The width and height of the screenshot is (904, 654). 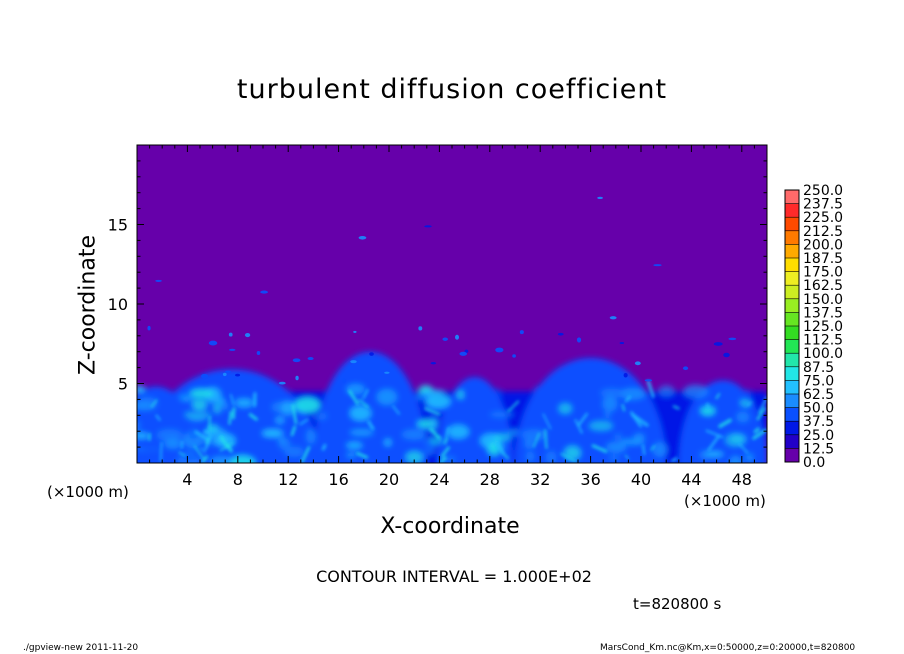 I want to click on turbulent-streaks, so click(x=457, y=421).